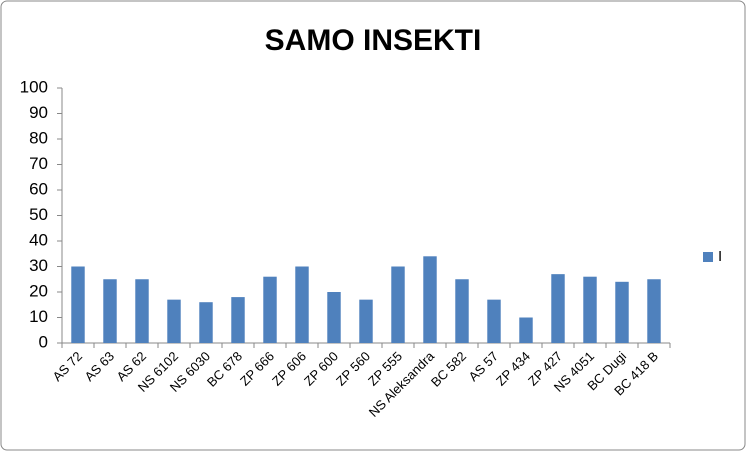  What do you see at coordinates (34, 86) in the screenshot?
I see `y-tick-label: 100` at bounding box center [34, 86].